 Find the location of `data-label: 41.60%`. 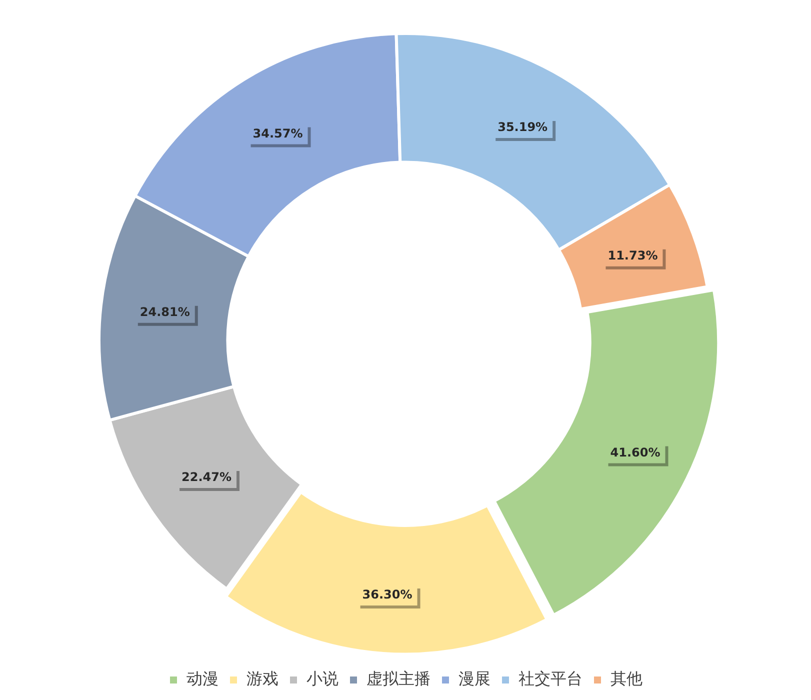

data-label: 41.60% is located at coordinates (635, 452).